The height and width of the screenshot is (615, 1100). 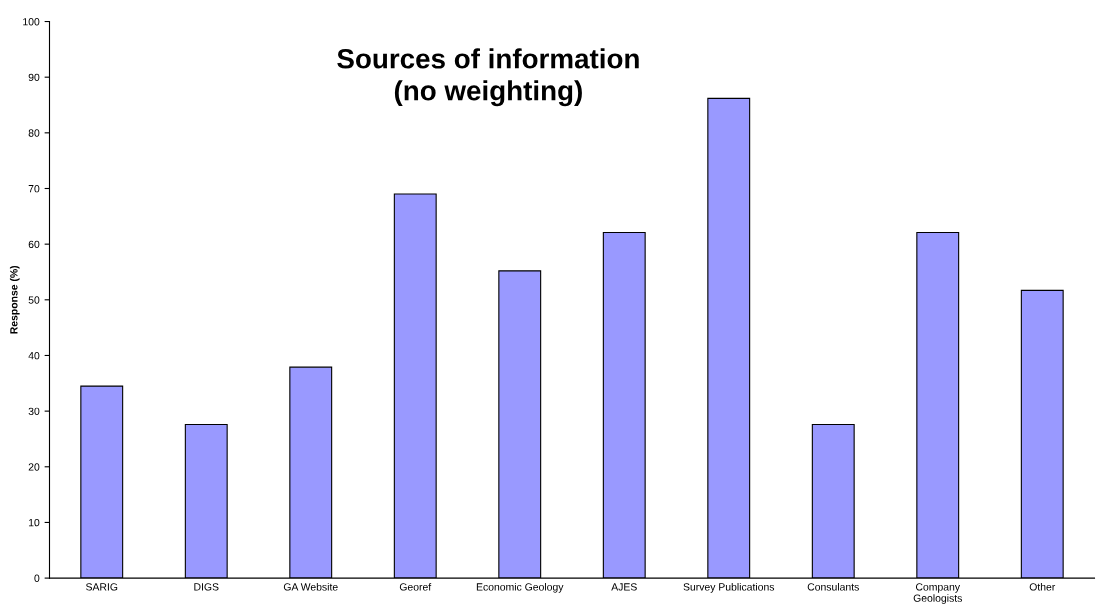 I want to click on x-tick-label: AJES, so click(x=624, y=587).